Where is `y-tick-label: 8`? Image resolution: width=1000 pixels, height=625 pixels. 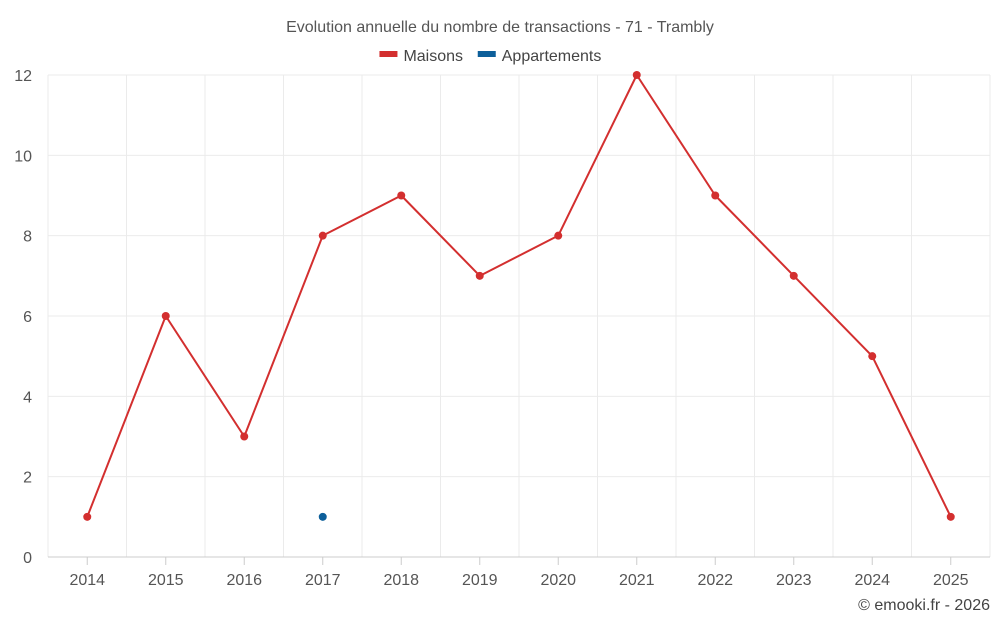
y-tick-label: 8 is located at coordinates (27, 237).